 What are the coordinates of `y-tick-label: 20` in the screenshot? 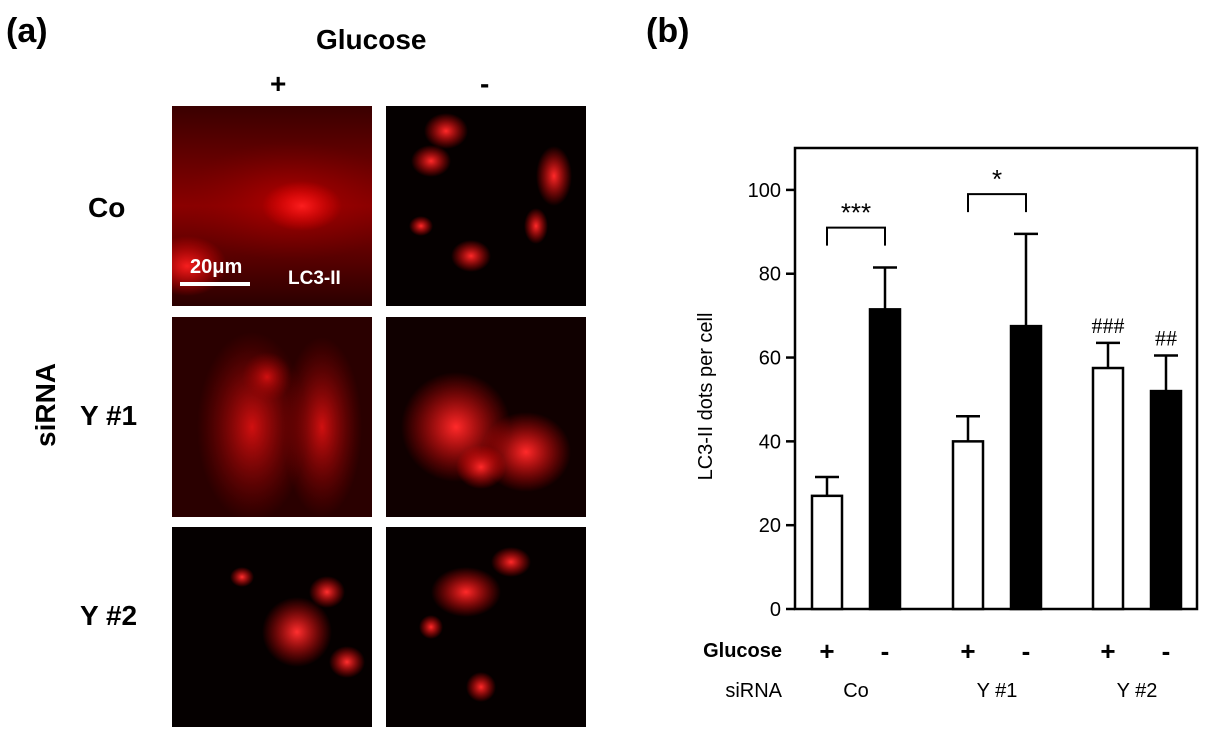 It's located at (770, 526).